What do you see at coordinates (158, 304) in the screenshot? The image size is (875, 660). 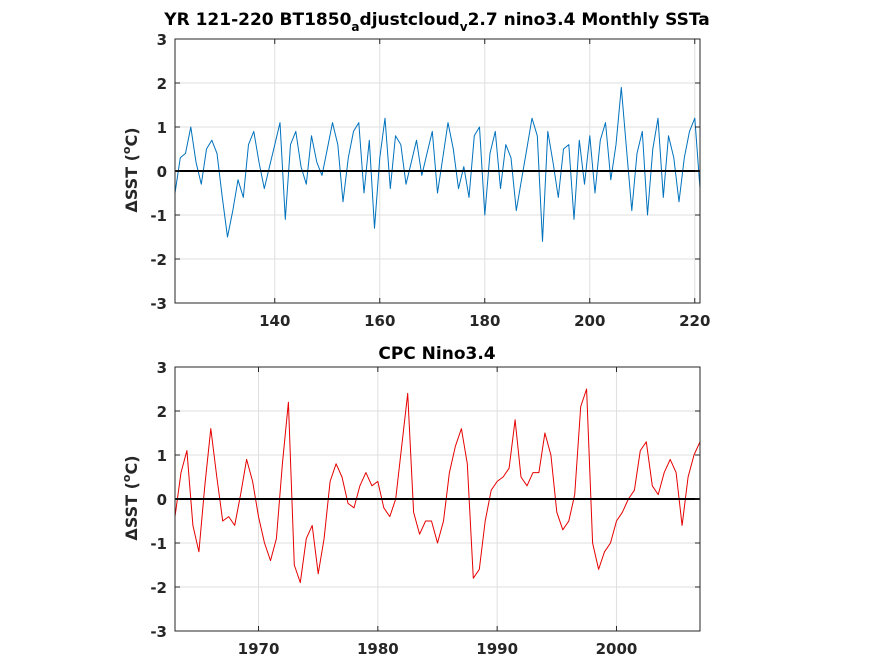 I see `top-y-tick-label-0: -3` at bounding box center [158, 304].